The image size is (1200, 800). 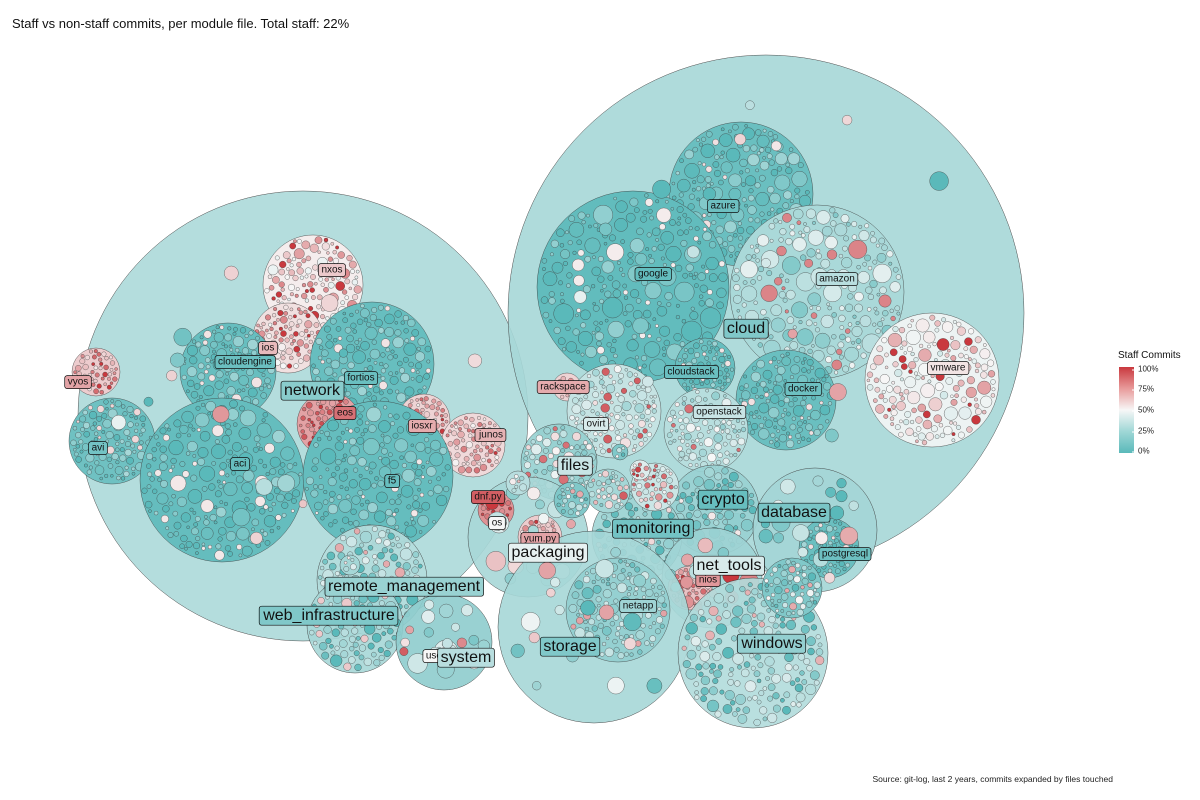 I want to click on database-misc-leaf-bubble, so click(x=818, y=481).